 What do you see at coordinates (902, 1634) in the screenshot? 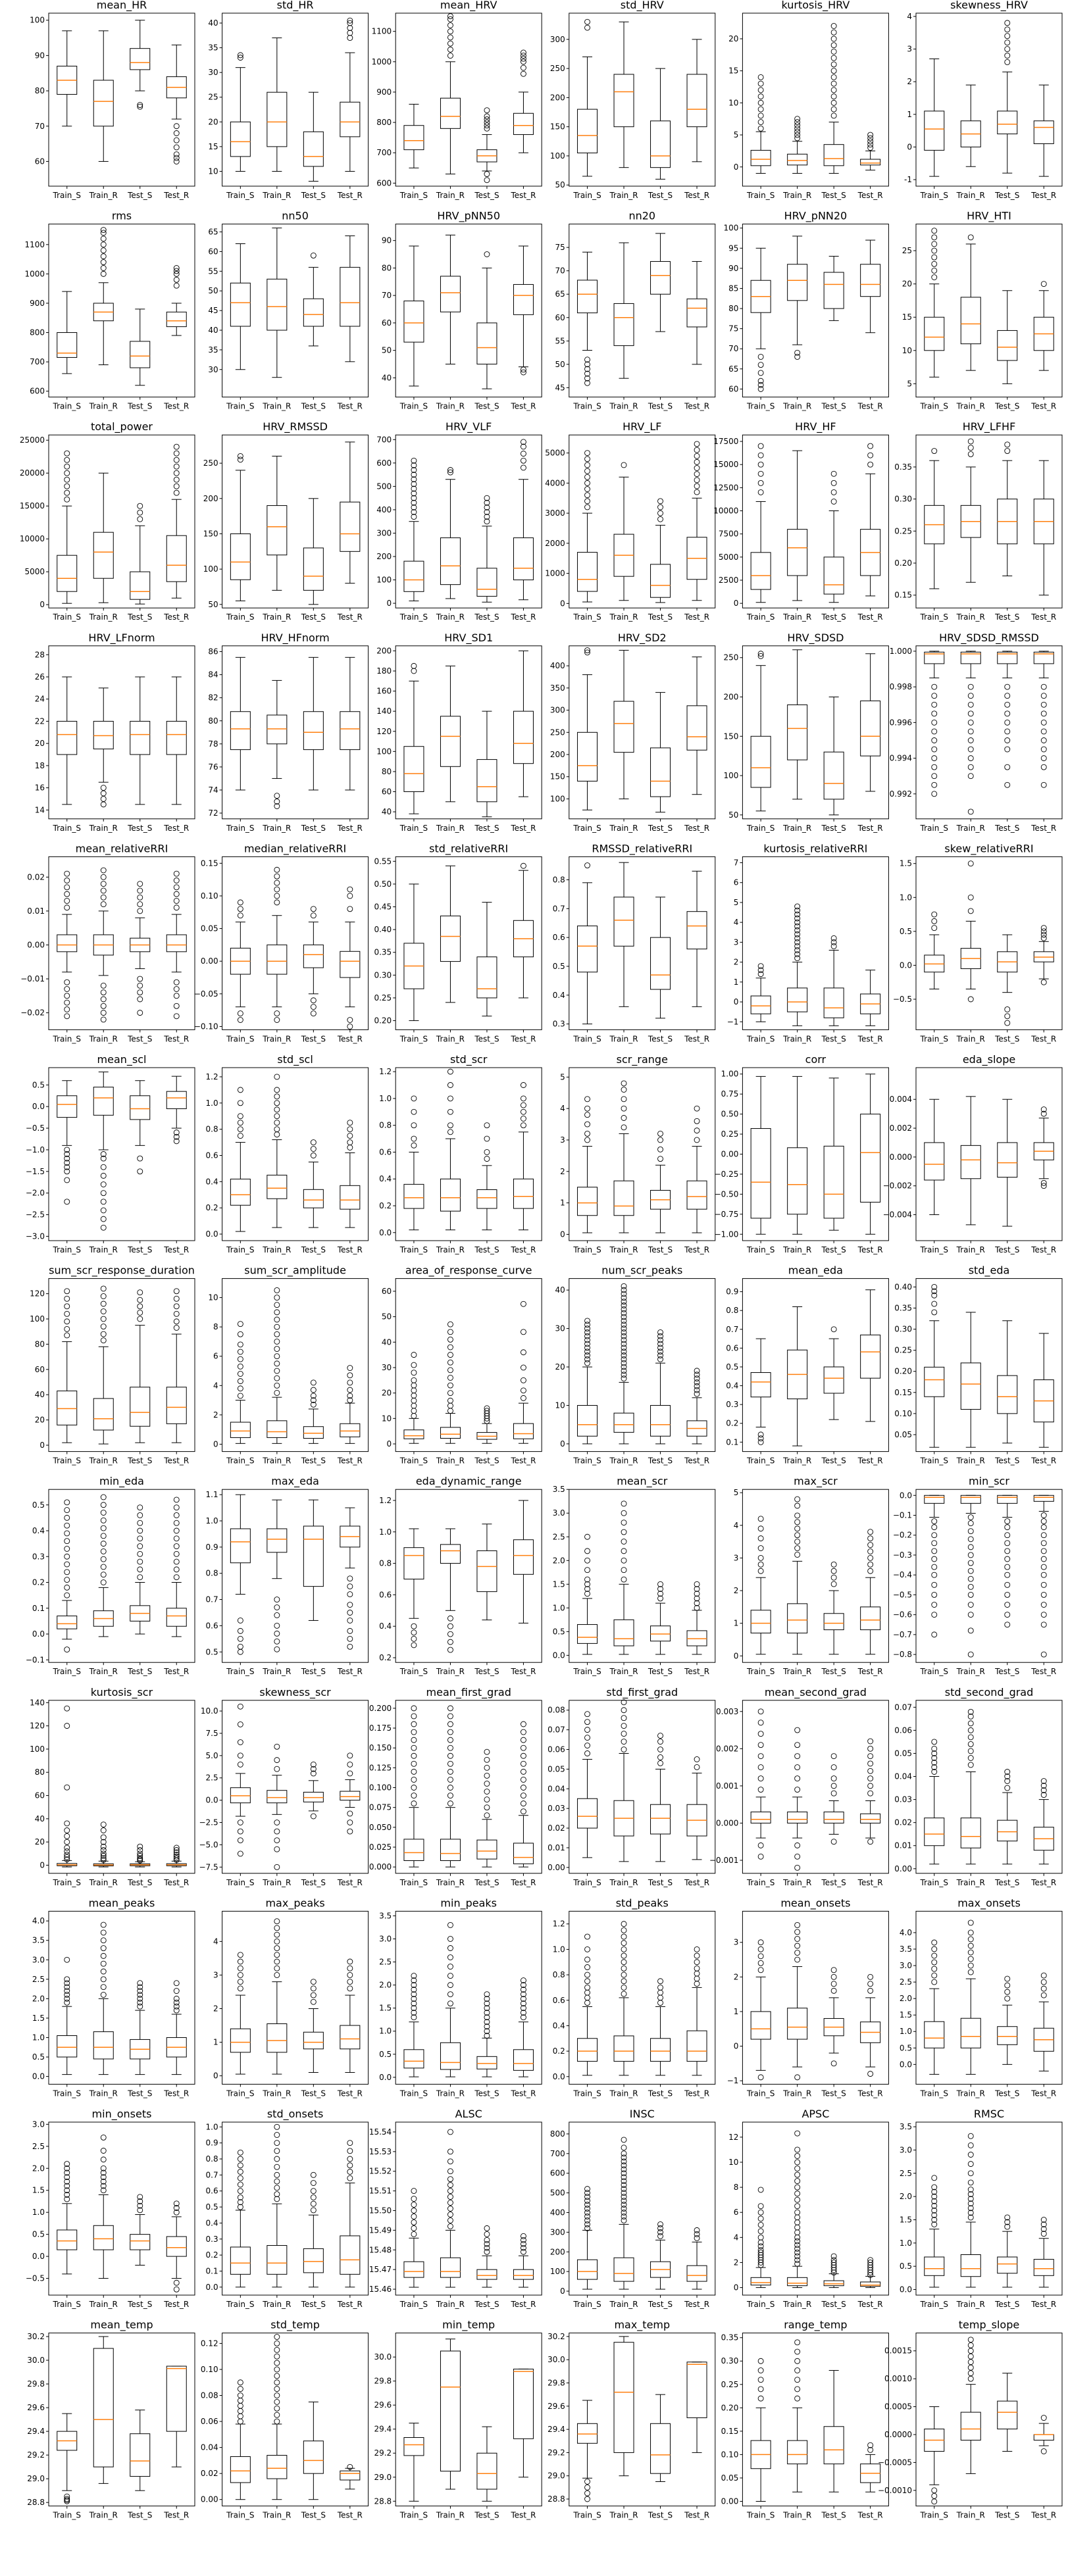
I see `y-tick-label: −0.7` at bounding box center [902, 1634].